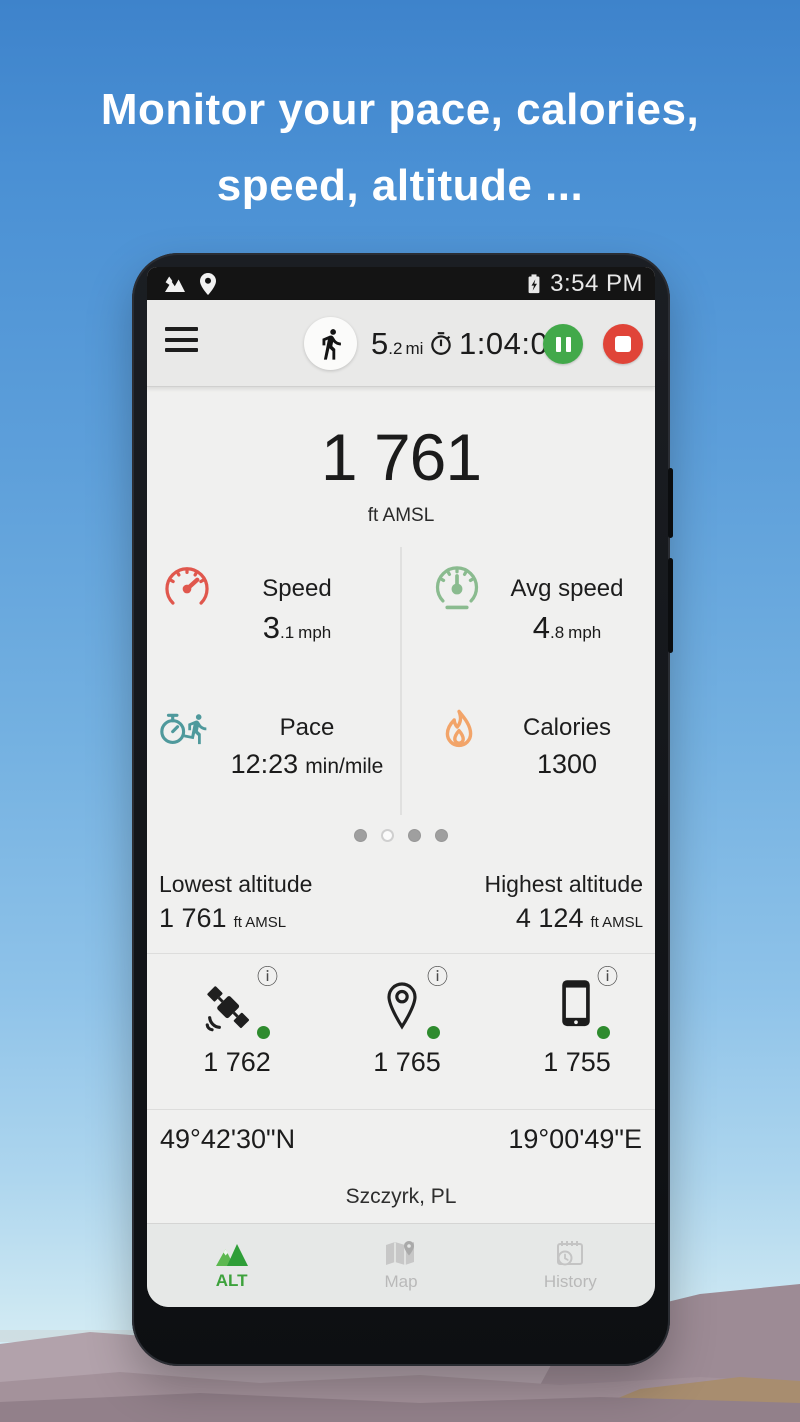 The width and height of the screenshot is (800, 1422). Describe the element at coordinates (567, 727) in the screenshot. I see `calories-label: Calories` at that location.